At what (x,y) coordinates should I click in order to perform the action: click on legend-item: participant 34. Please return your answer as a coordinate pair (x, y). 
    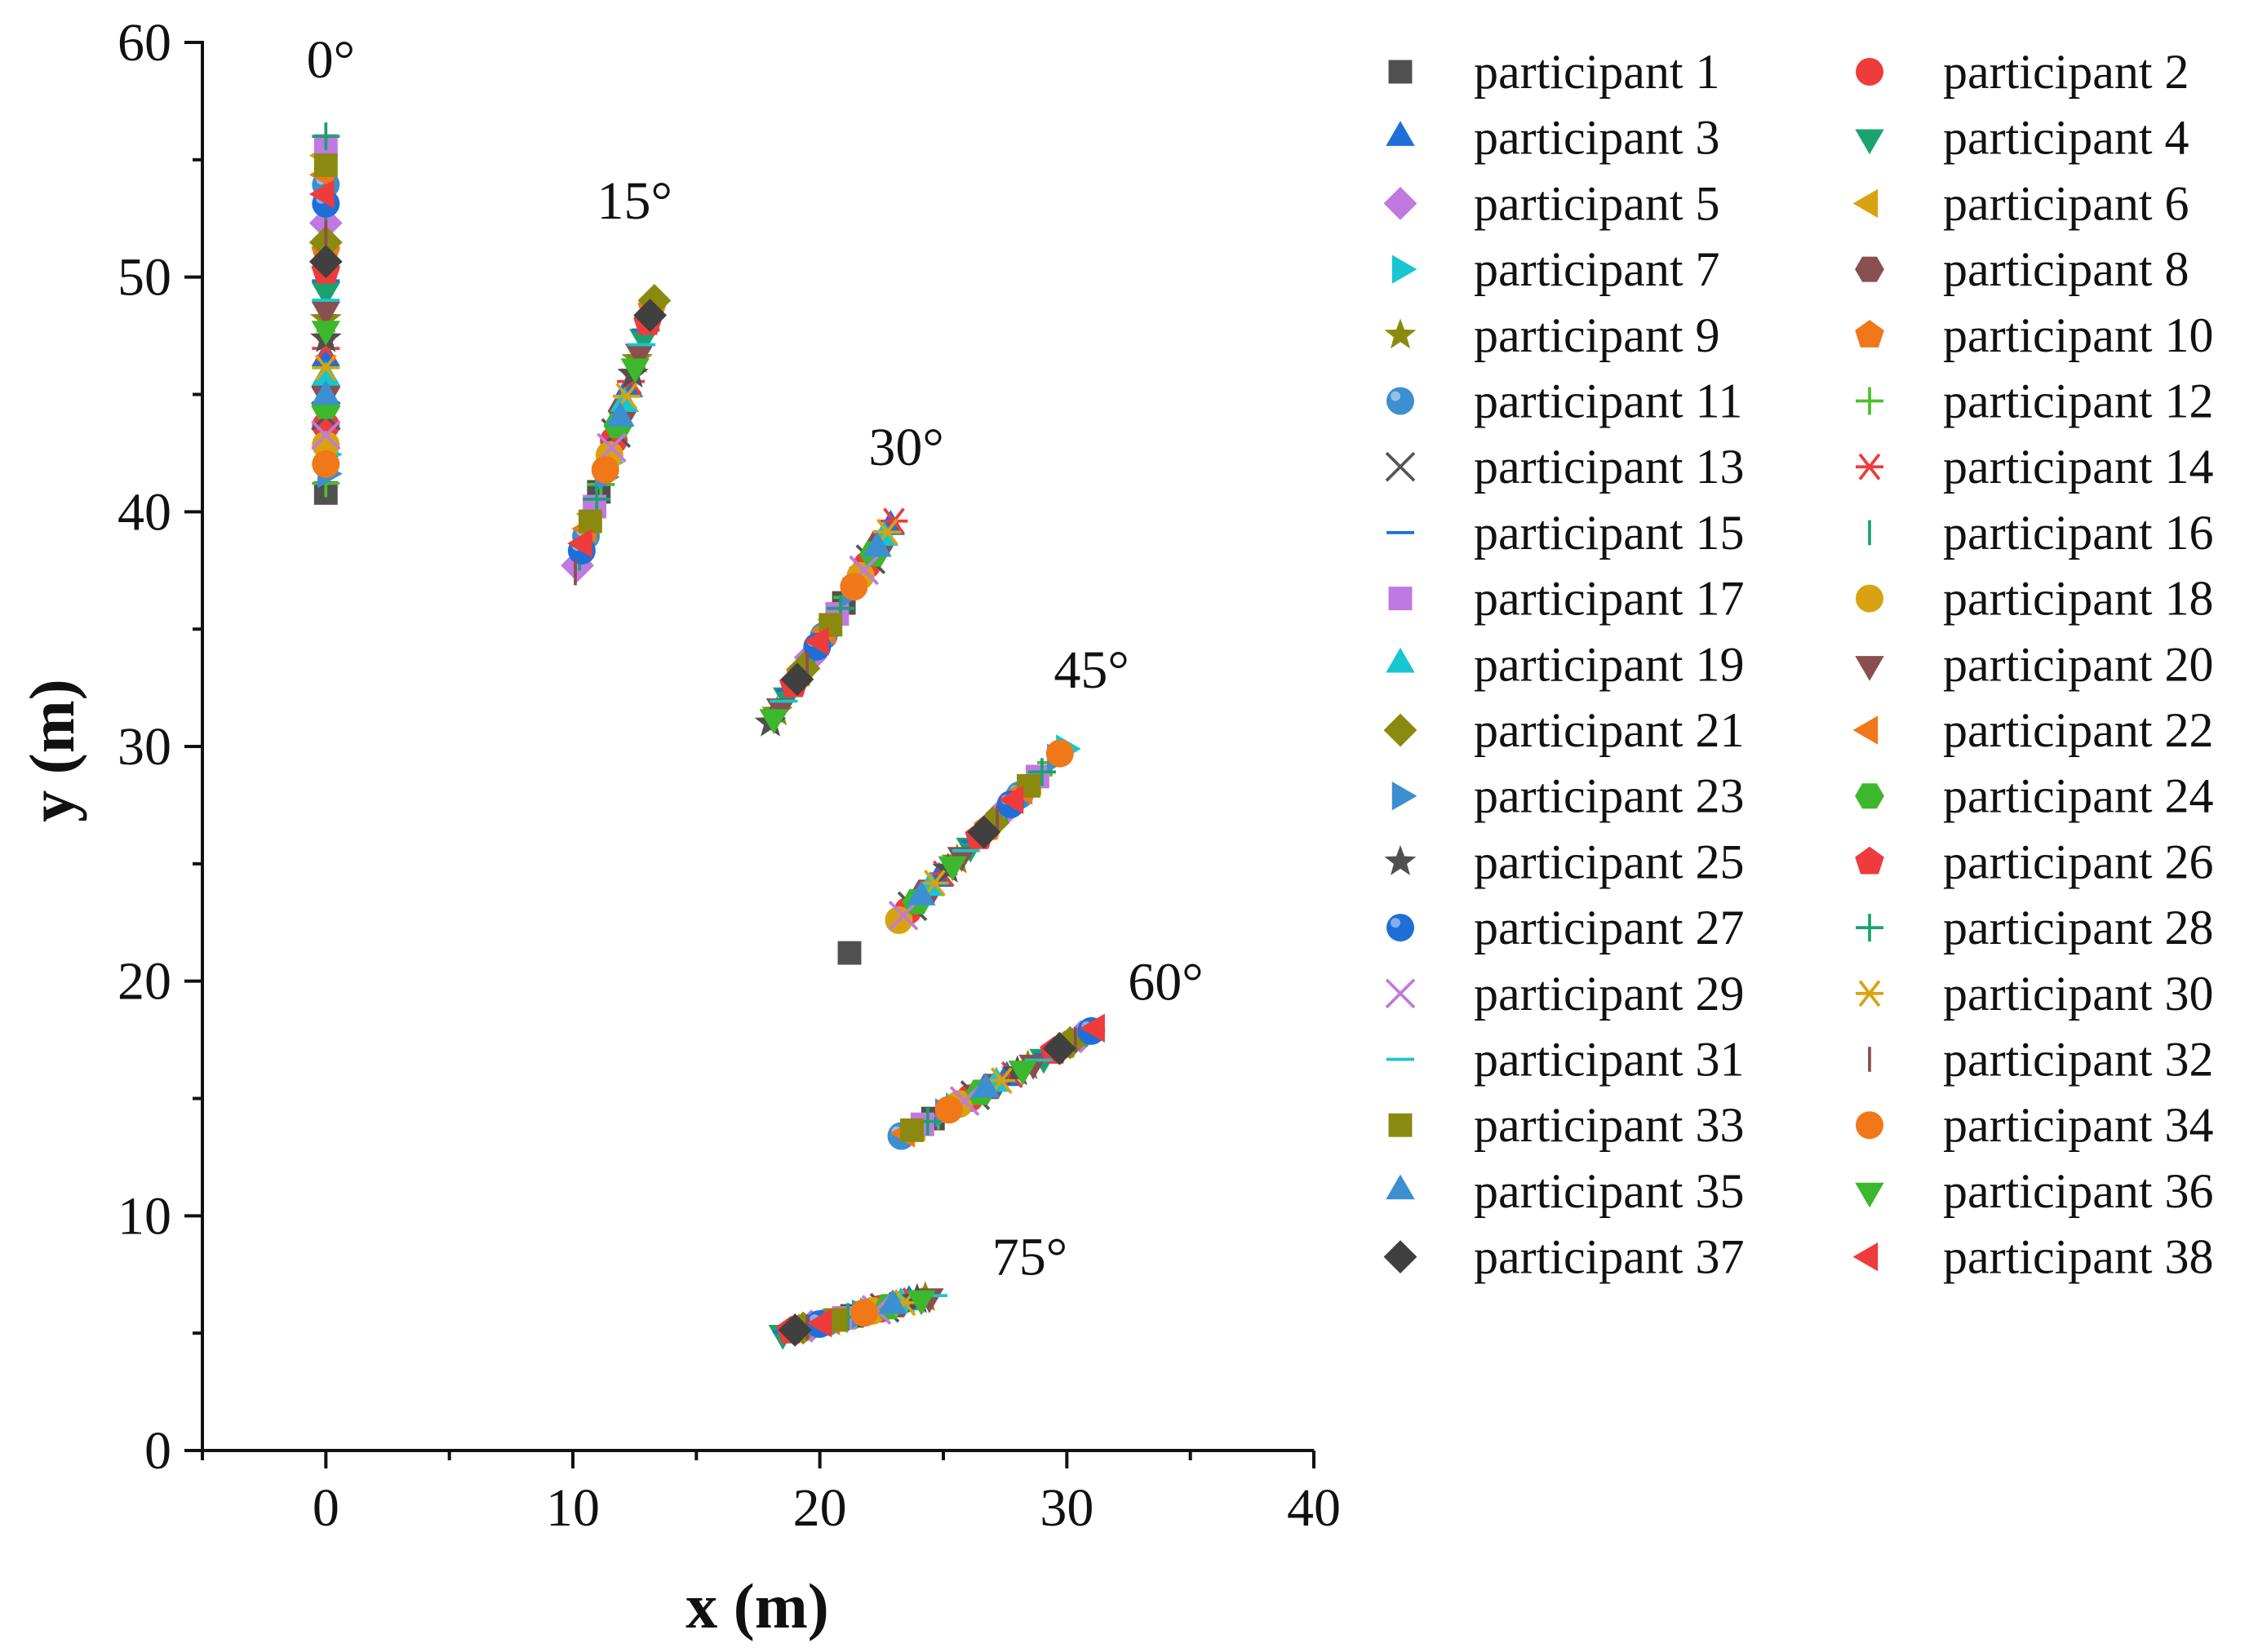
    Looking at the image, I should click on (2035, 1125).